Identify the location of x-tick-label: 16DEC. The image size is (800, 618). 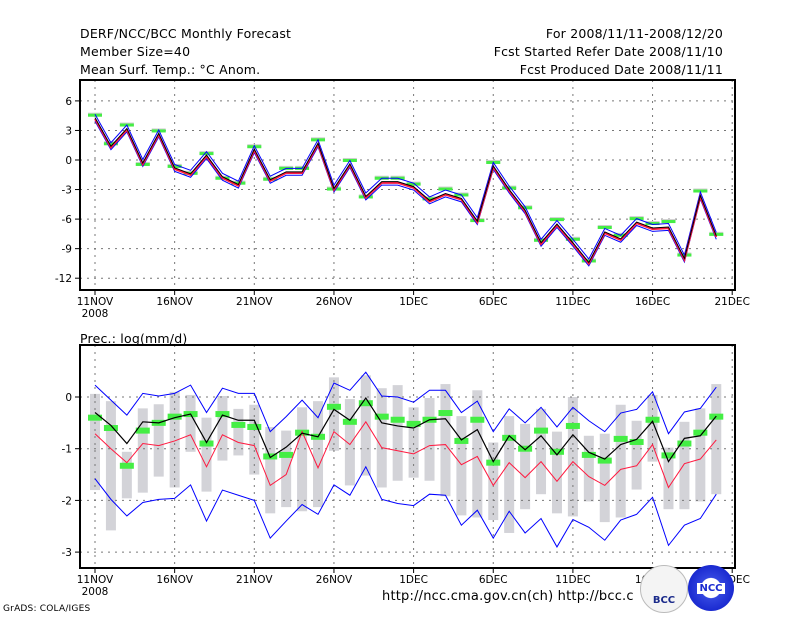
(652, 302).